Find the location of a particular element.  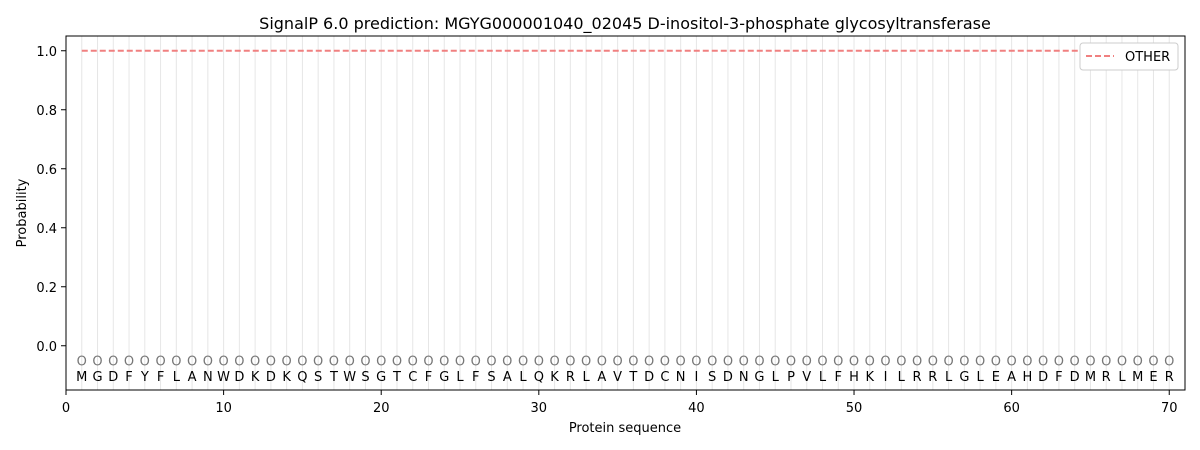

x-tick-label: 70 is located at coordinates (1169, 408).